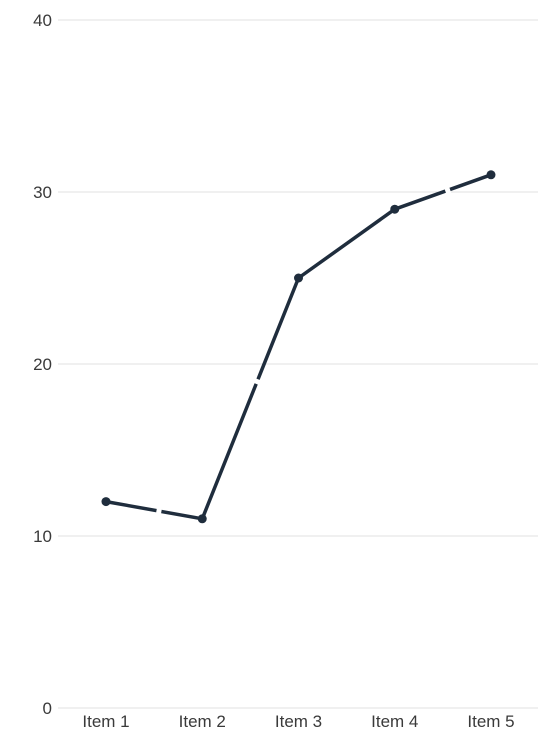 This screenshot has width=547, height=733. I want to click on x-tick-label: Item 2, so click(202, 721).